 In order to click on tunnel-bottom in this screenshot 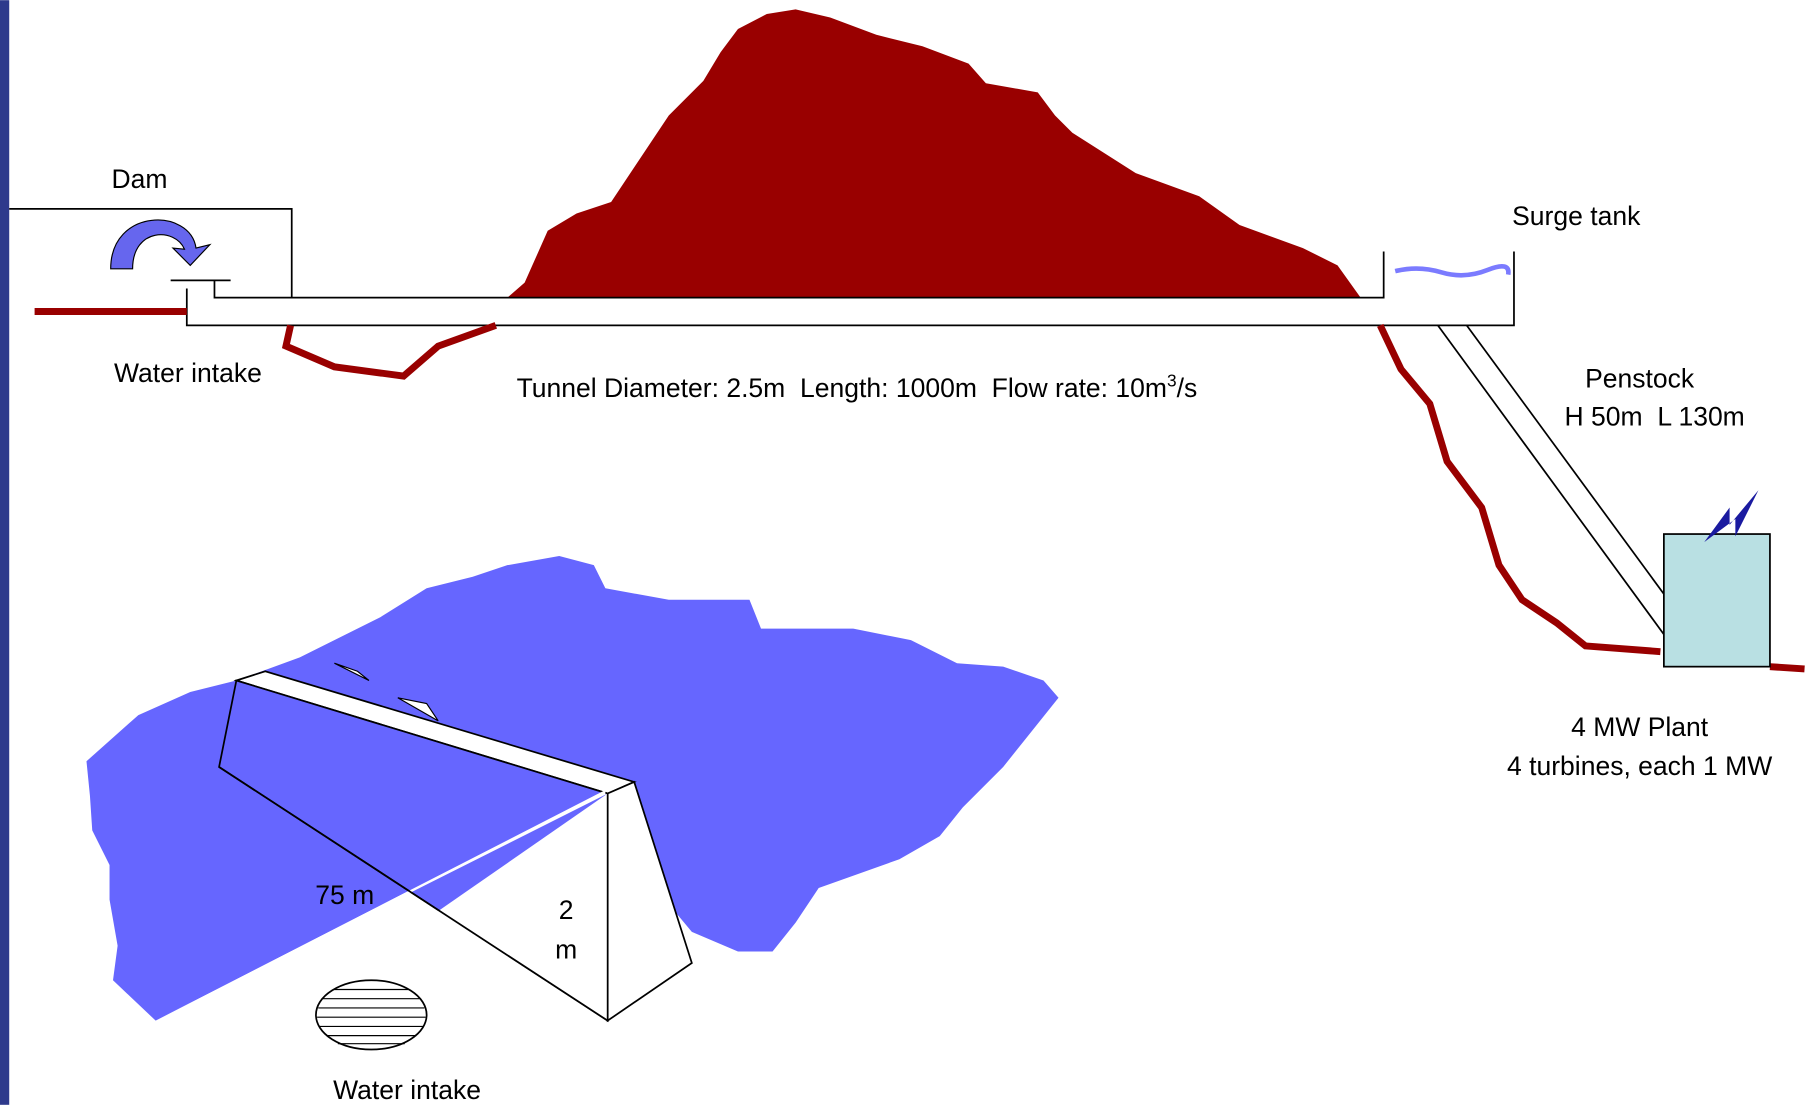, I will do `click(850, 289)`.